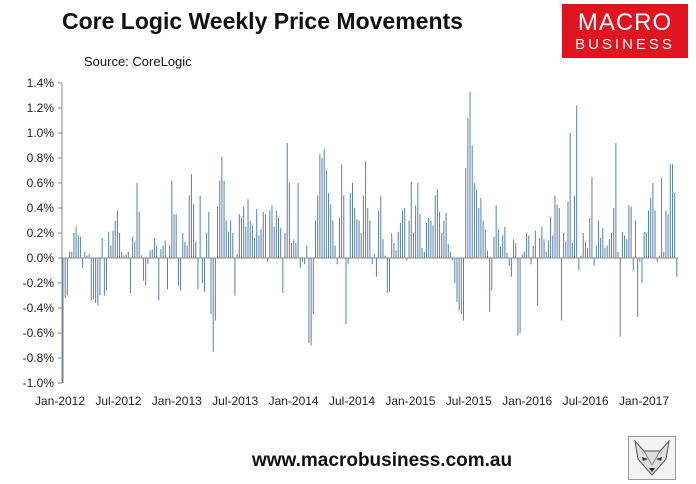 This screenshot has height=484, width=696. What do you see at coordinates (625, 22) in the screenshot?
I see `logo-line-1: MACRO` at bounding box center [625, 22].